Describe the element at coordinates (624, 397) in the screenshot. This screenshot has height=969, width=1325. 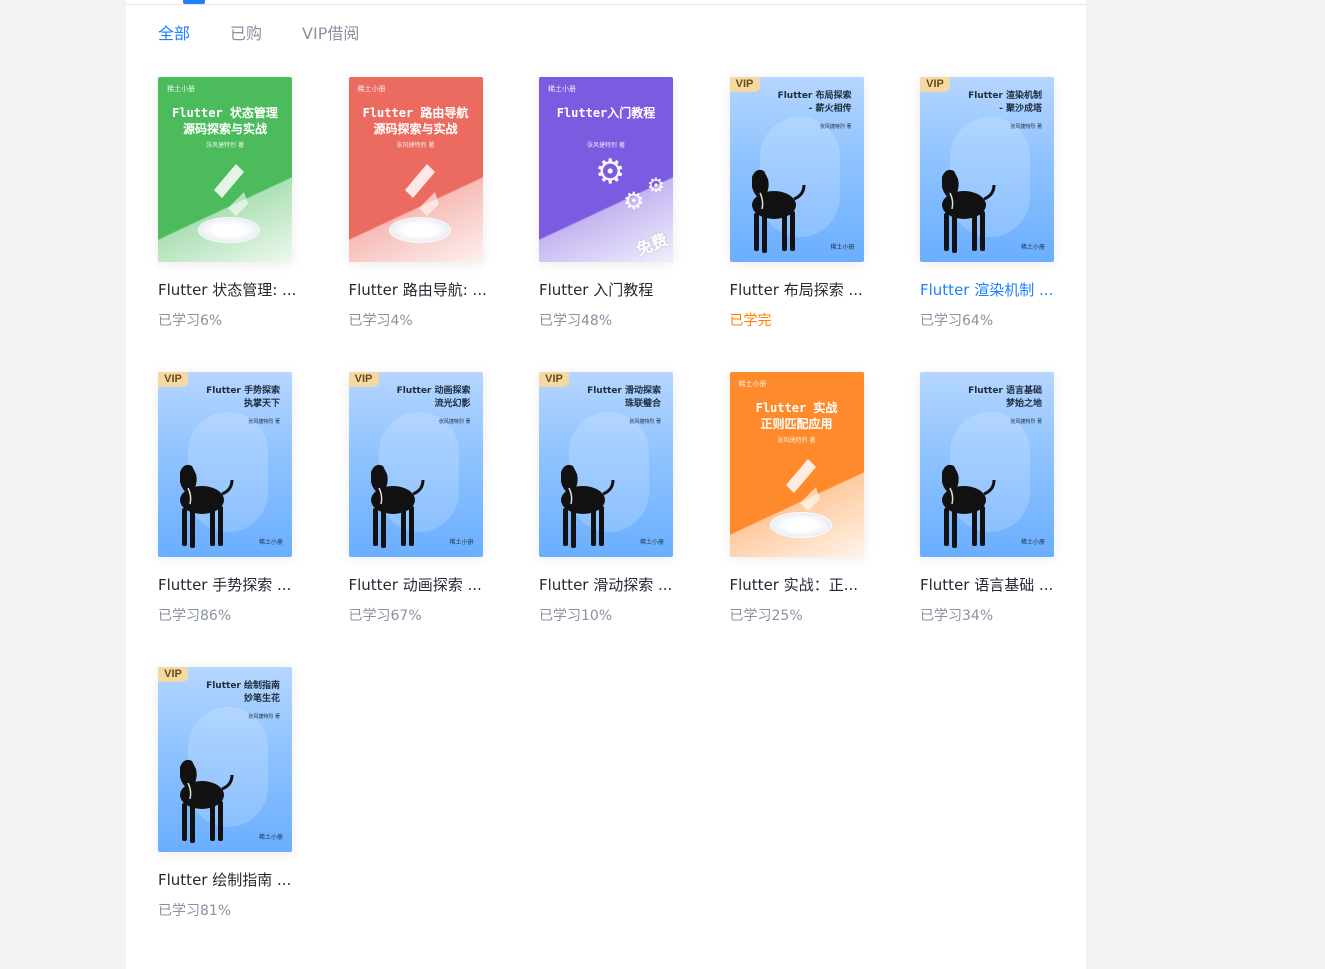
I see `cover-title: Flutter 滑动探索 珠联璧合` at that location.